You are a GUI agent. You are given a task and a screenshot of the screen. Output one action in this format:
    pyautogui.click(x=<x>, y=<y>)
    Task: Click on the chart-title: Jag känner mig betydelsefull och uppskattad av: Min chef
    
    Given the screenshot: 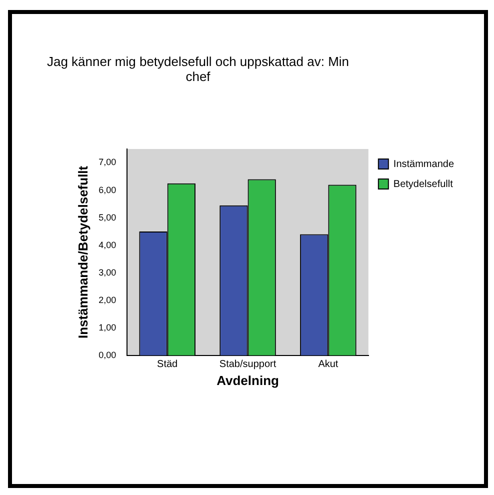 What is the action you would take?
    pyautogui.click(x=198, y=69)
    